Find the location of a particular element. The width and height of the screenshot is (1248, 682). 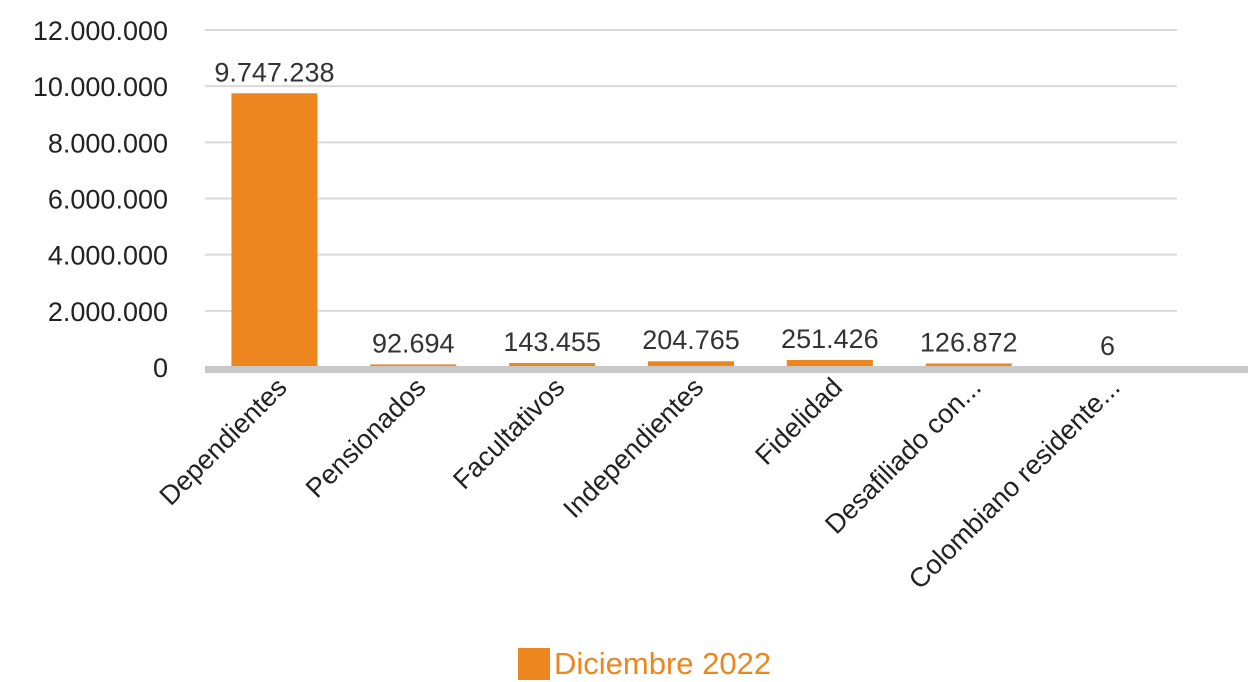

x-tick-label: Independientes is located at coordinates (633, 448).